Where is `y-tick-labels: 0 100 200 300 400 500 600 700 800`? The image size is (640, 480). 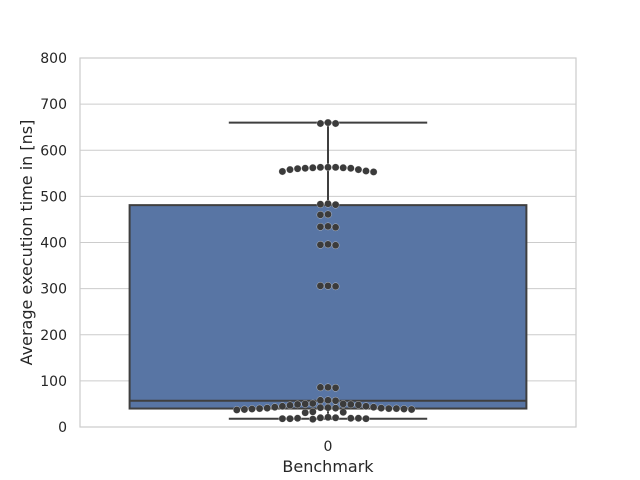
y-tick-labels: 0 100 200 300 400 500 600 700 800 is located at coordinates (53, 243).